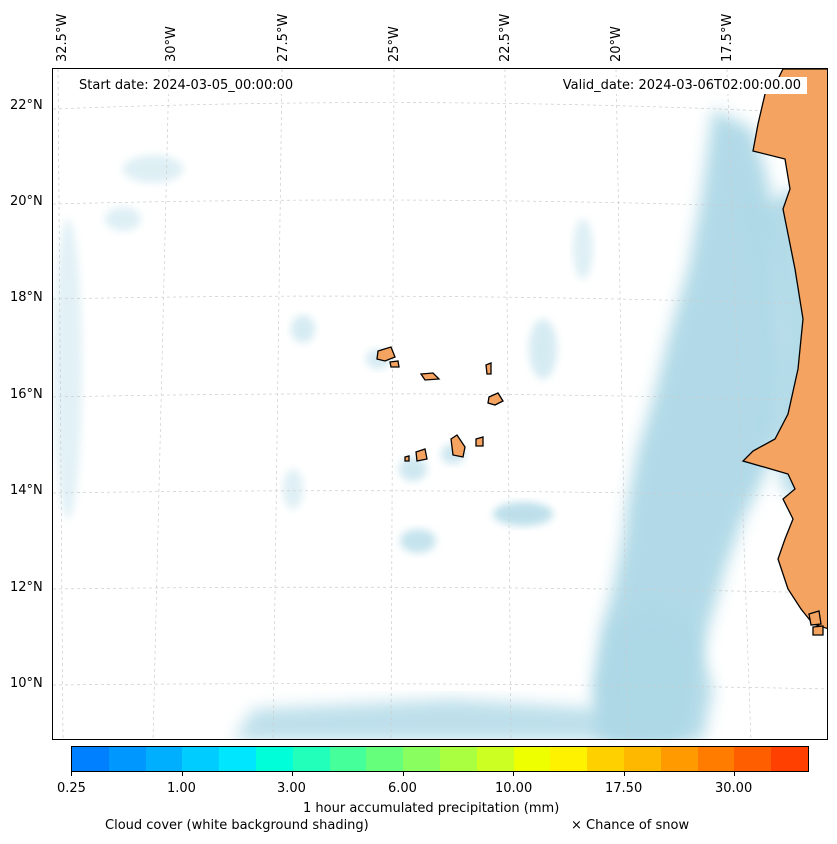 This screenshot has width=837, height=844. Describe the element at coordinates (479, 441) in the screenshot. I see `maio-island` at that location.